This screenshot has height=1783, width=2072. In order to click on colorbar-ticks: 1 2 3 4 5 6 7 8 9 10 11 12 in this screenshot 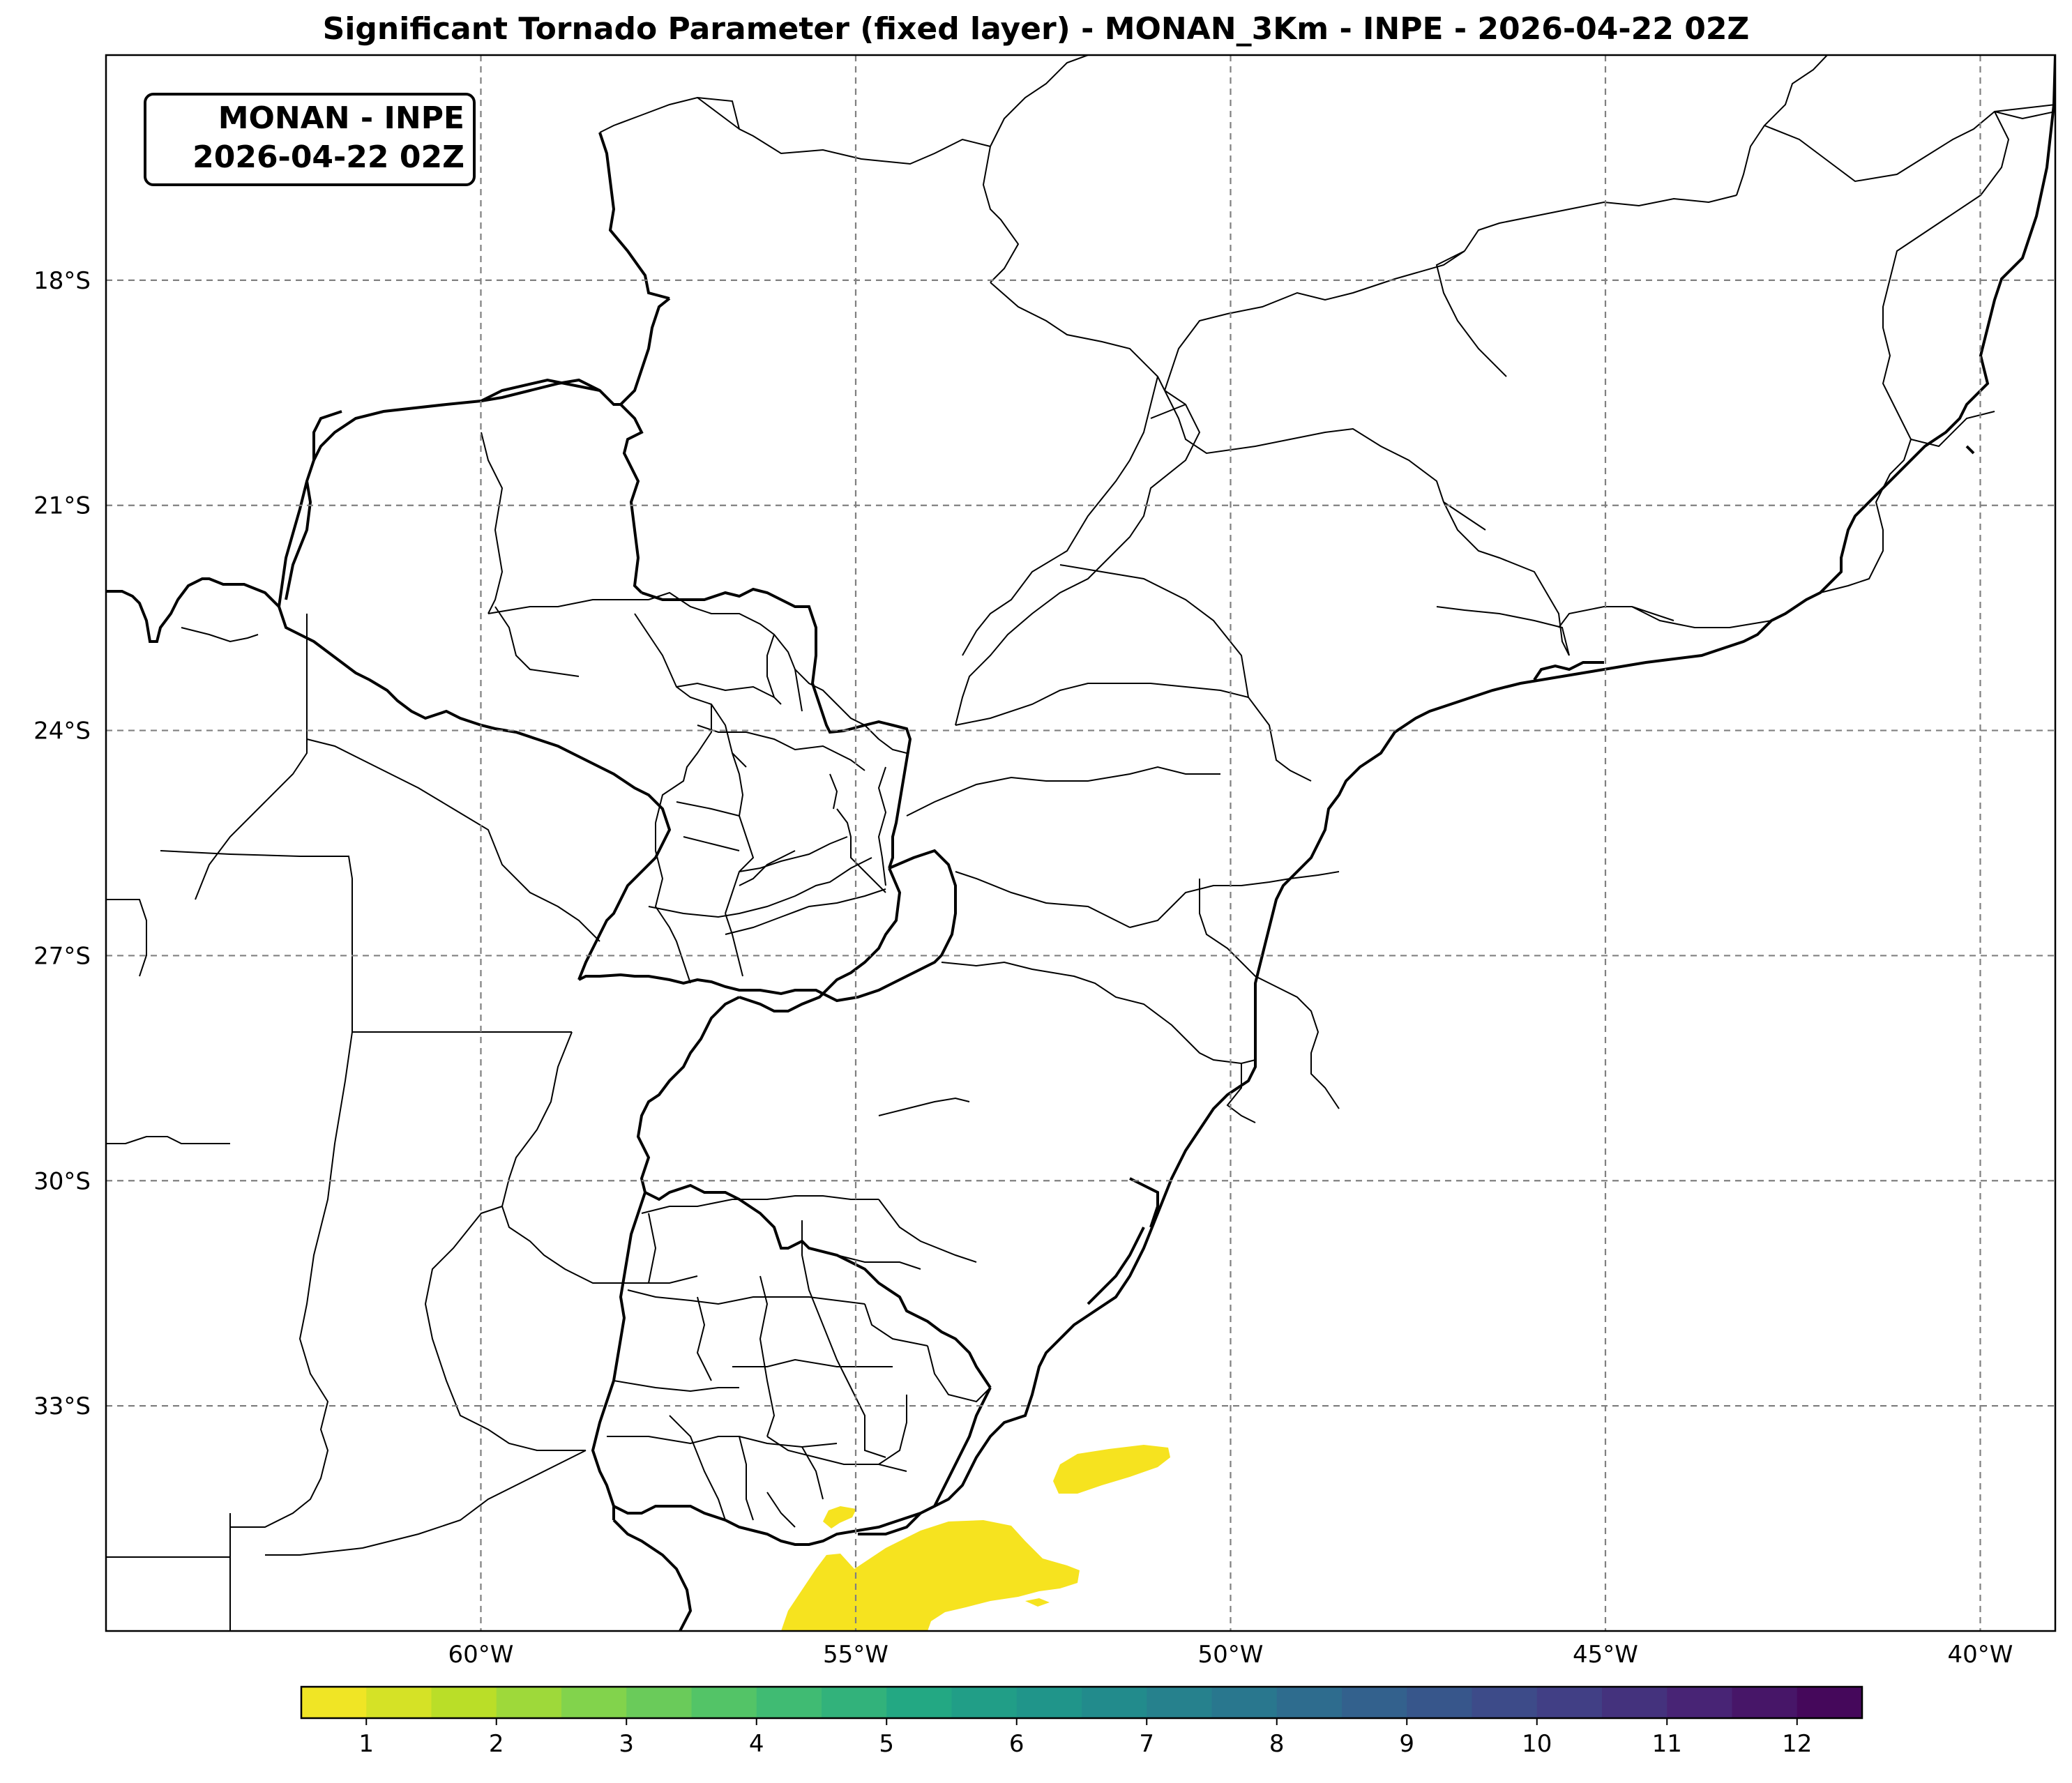, I will do `click(1085, 1738)`.